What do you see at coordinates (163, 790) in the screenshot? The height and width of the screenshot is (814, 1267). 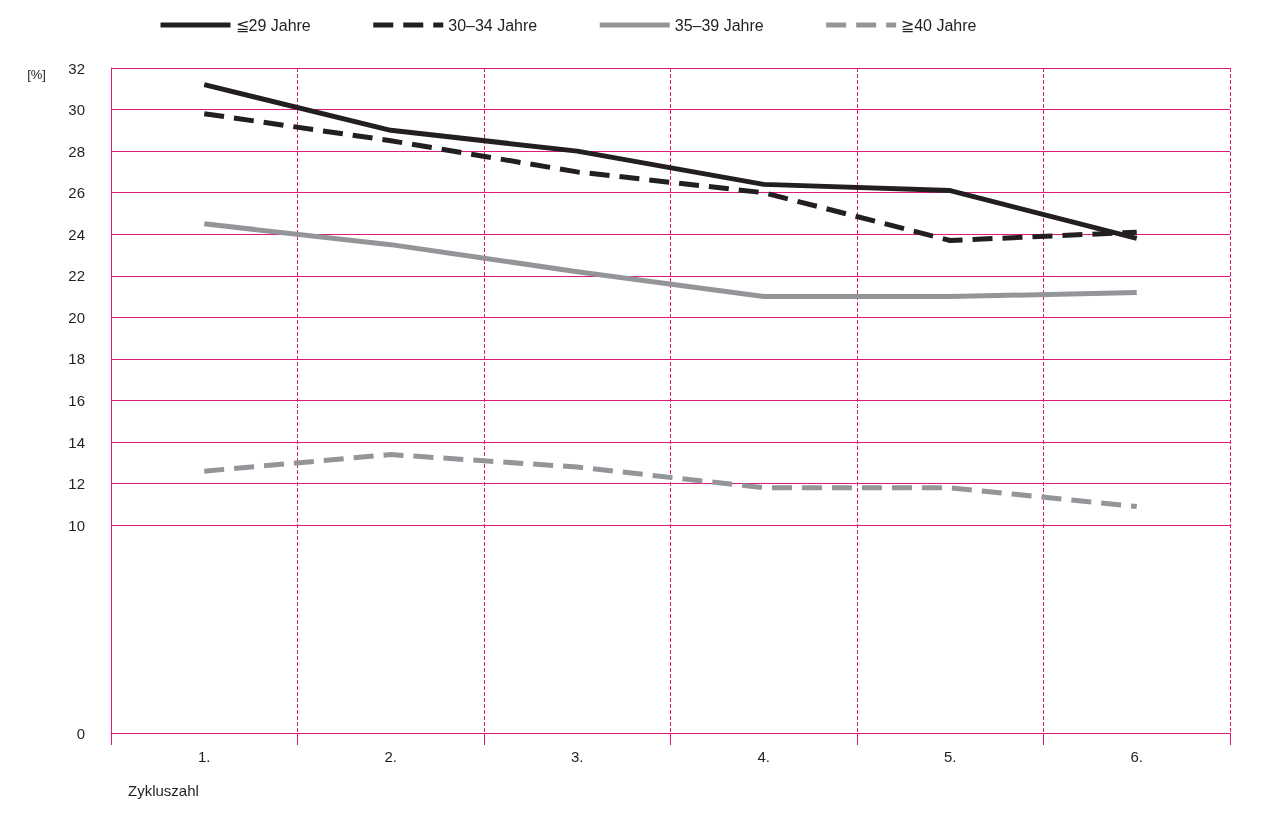 I see `x-axis-title: Zykluszahl` at bounding box center [163, 790].